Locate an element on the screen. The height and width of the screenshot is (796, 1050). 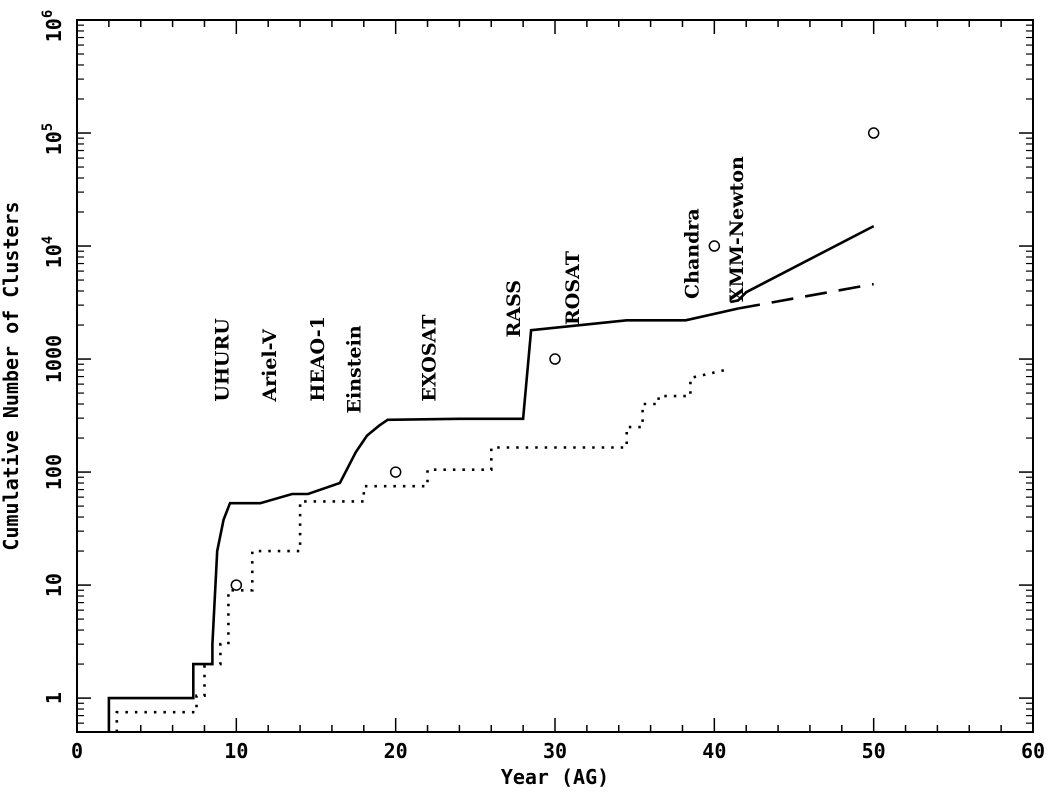
y-tick-label-exponent: 5 is located at coordinates (48, 127).